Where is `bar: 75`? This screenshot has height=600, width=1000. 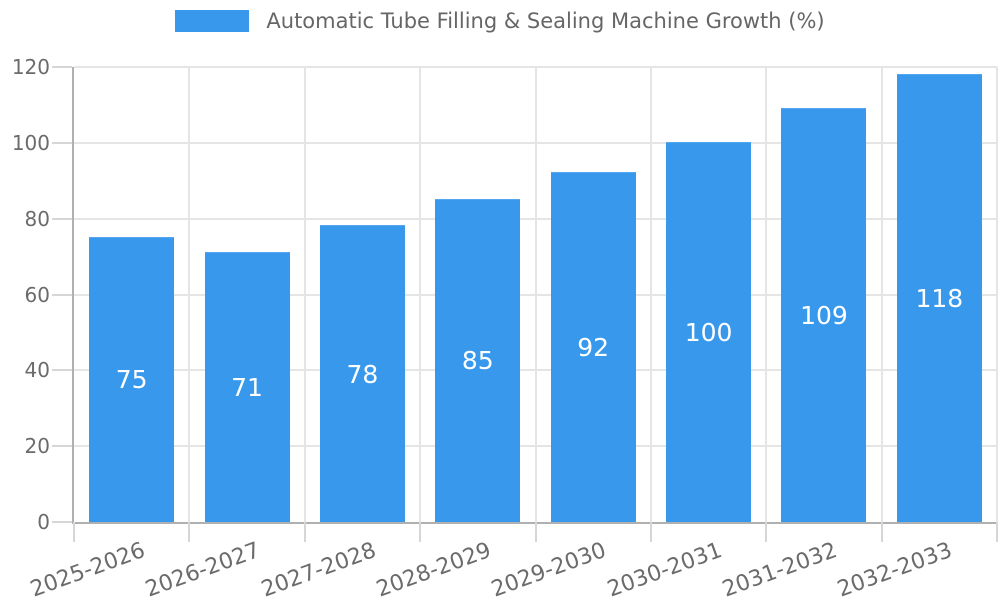 bar: 75 is located at coordinates (132, 379).